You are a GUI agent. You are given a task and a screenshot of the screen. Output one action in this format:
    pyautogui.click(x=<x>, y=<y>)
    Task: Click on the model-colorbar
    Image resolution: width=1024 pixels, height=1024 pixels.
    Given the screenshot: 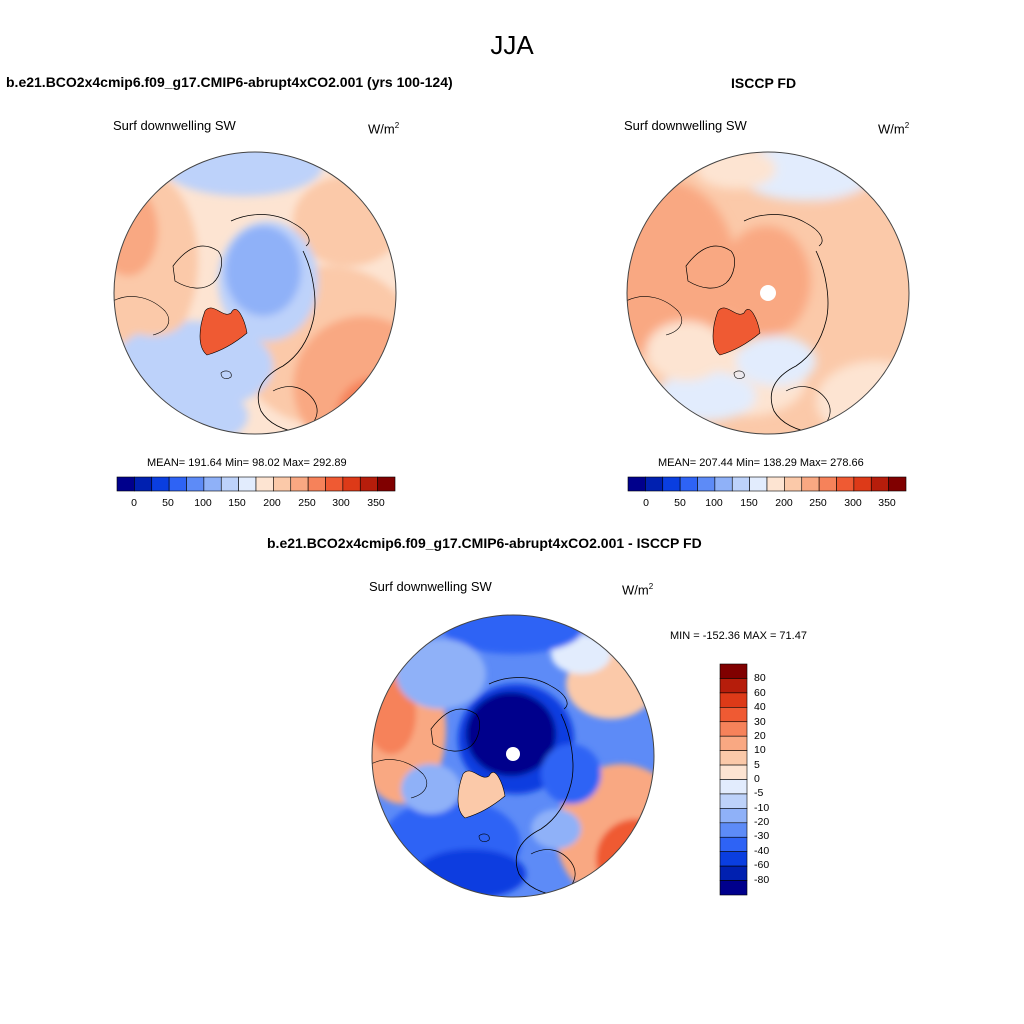 What is the action you would take?
    pyautogui.click(x=256, y=484)
    